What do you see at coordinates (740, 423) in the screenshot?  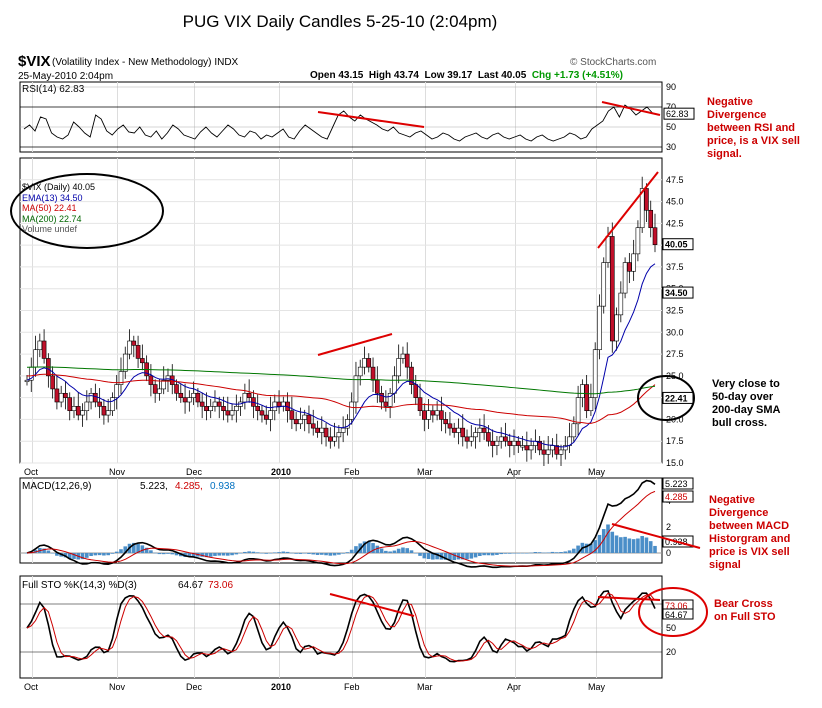 I see `cross-annotation-line: bull cross.` at bounding box center [740, 423].